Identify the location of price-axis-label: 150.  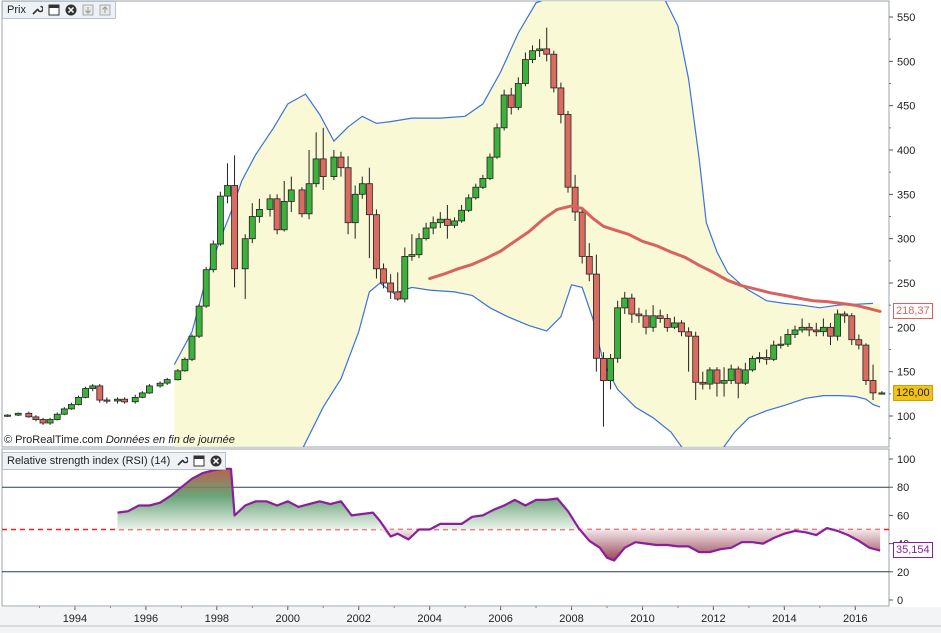
(906, 373).